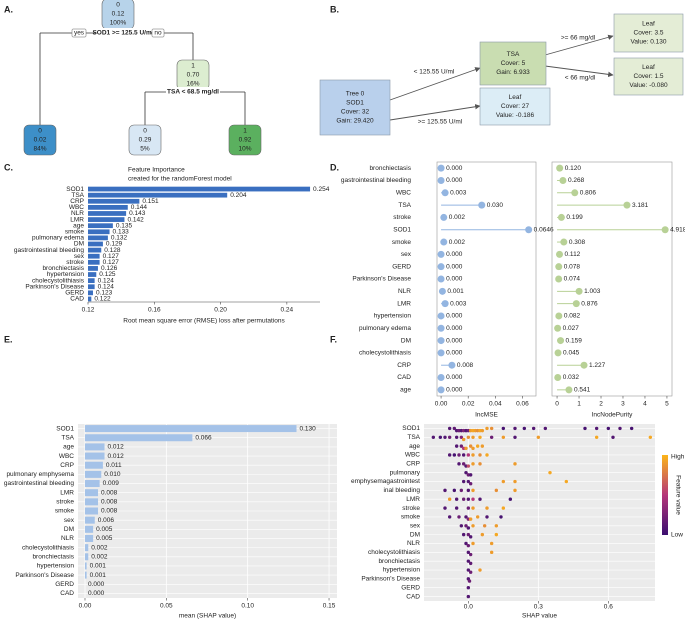  Describe the element at coordinates (40, 140) in the screenshot. I see `node-text: 0.02` at that location.